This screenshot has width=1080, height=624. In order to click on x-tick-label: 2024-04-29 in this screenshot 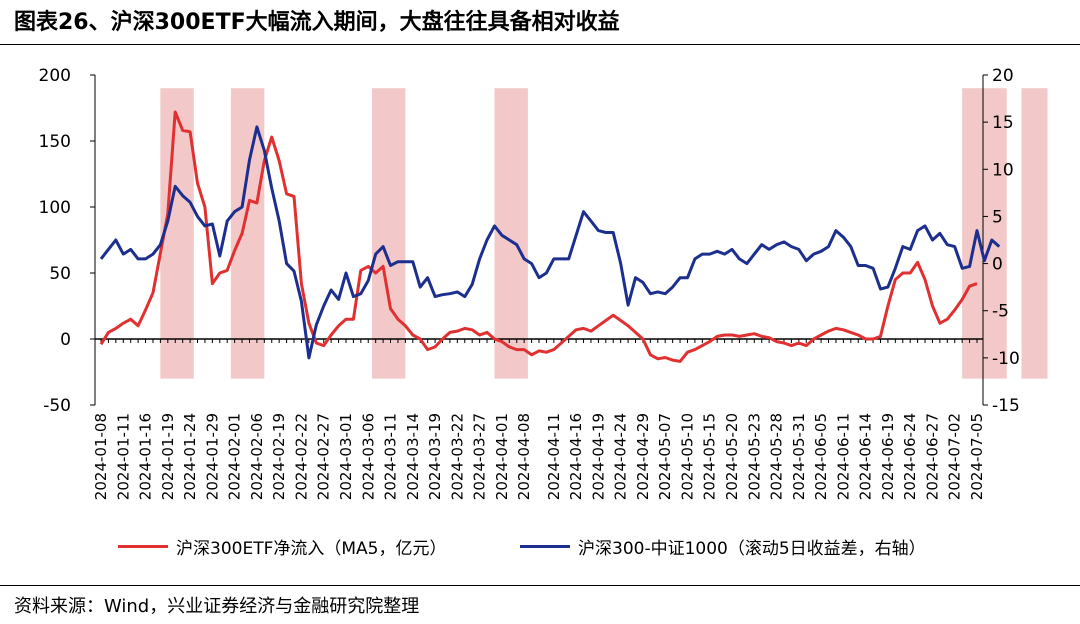, I will do `click(643, 456)`.